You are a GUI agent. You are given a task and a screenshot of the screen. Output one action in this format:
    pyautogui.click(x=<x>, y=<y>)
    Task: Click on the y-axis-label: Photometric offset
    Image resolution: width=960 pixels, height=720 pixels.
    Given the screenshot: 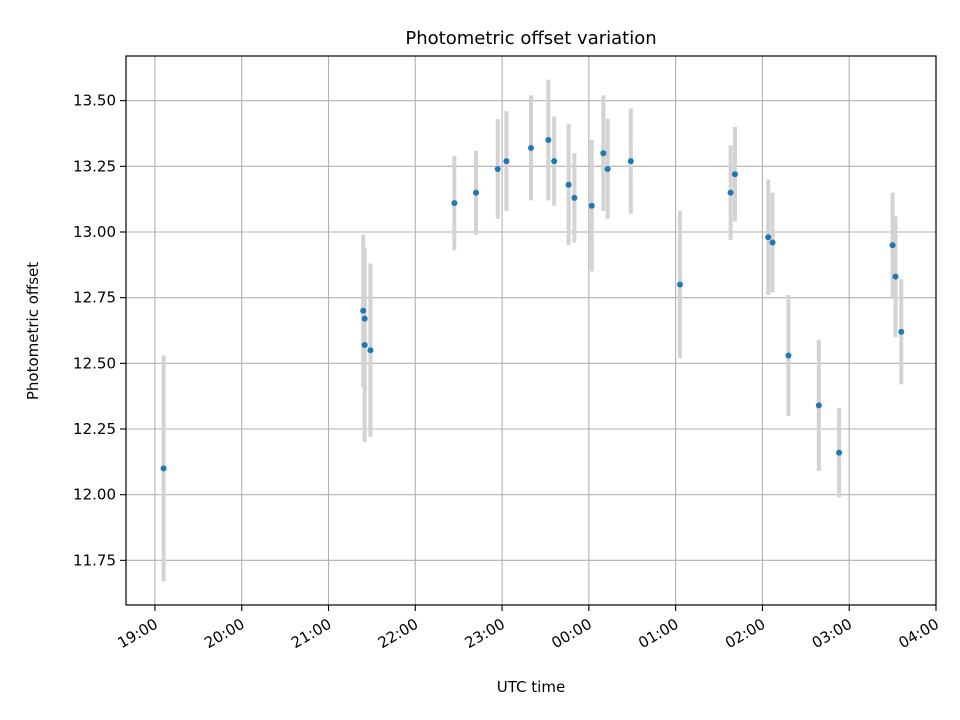 What is the action you would take?
    pyautogui.click(x=33, y=331)
    